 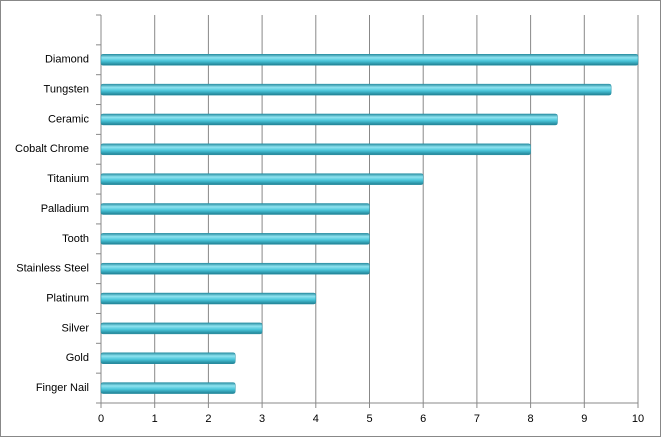 I want to click on y-tick-label: Stainless Steel, so click(x=52, y=269).